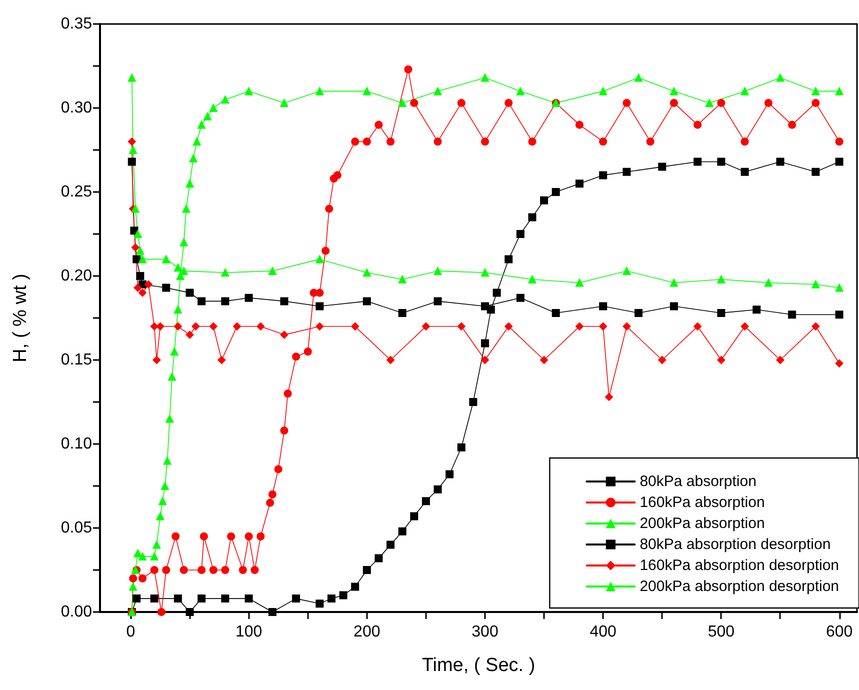 This screenshot has height=690, width=859. I want to click on y-tick-label: 0.25, so click(76, 192).